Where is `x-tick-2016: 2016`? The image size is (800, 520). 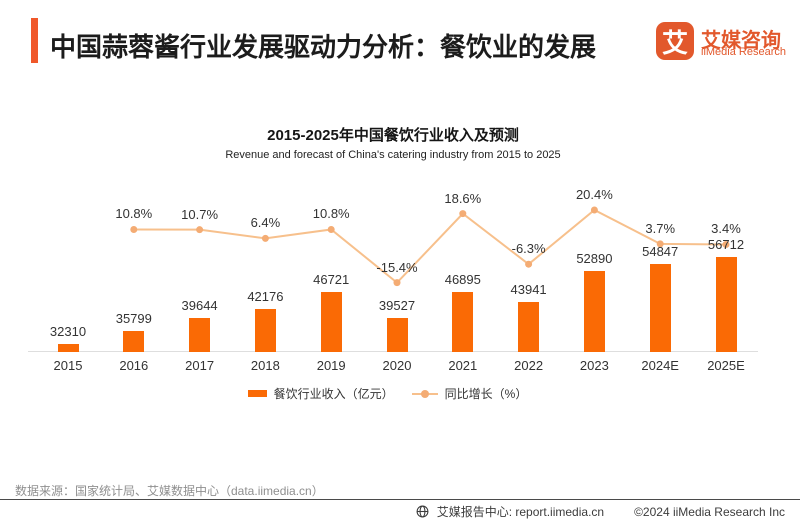
x-tick-2016: 2016 is located at coordinates (134, 365).